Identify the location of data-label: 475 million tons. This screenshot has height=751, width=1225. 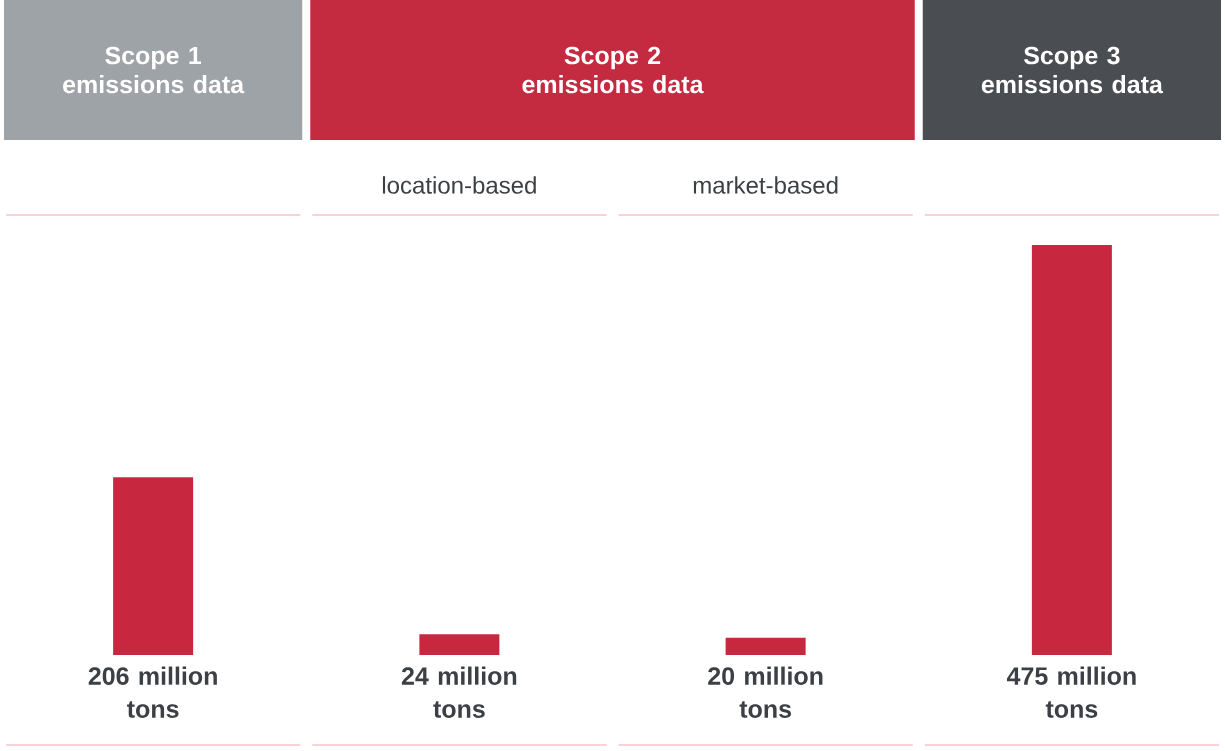
(1071, 692).